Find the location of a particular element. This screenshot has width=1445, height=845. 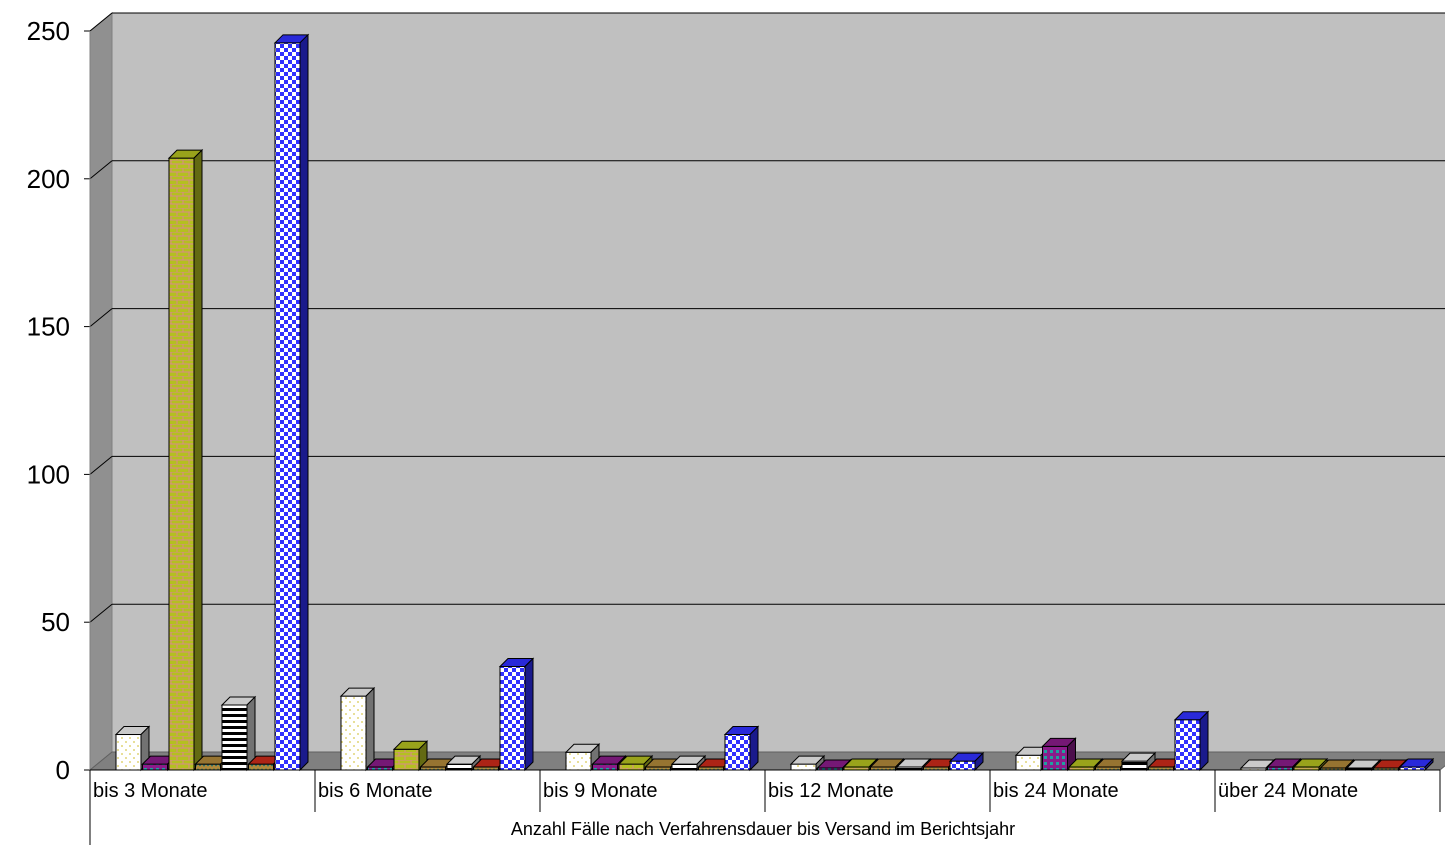

x-category-label: bis 6 Monate is located at coordinates (375, 791).